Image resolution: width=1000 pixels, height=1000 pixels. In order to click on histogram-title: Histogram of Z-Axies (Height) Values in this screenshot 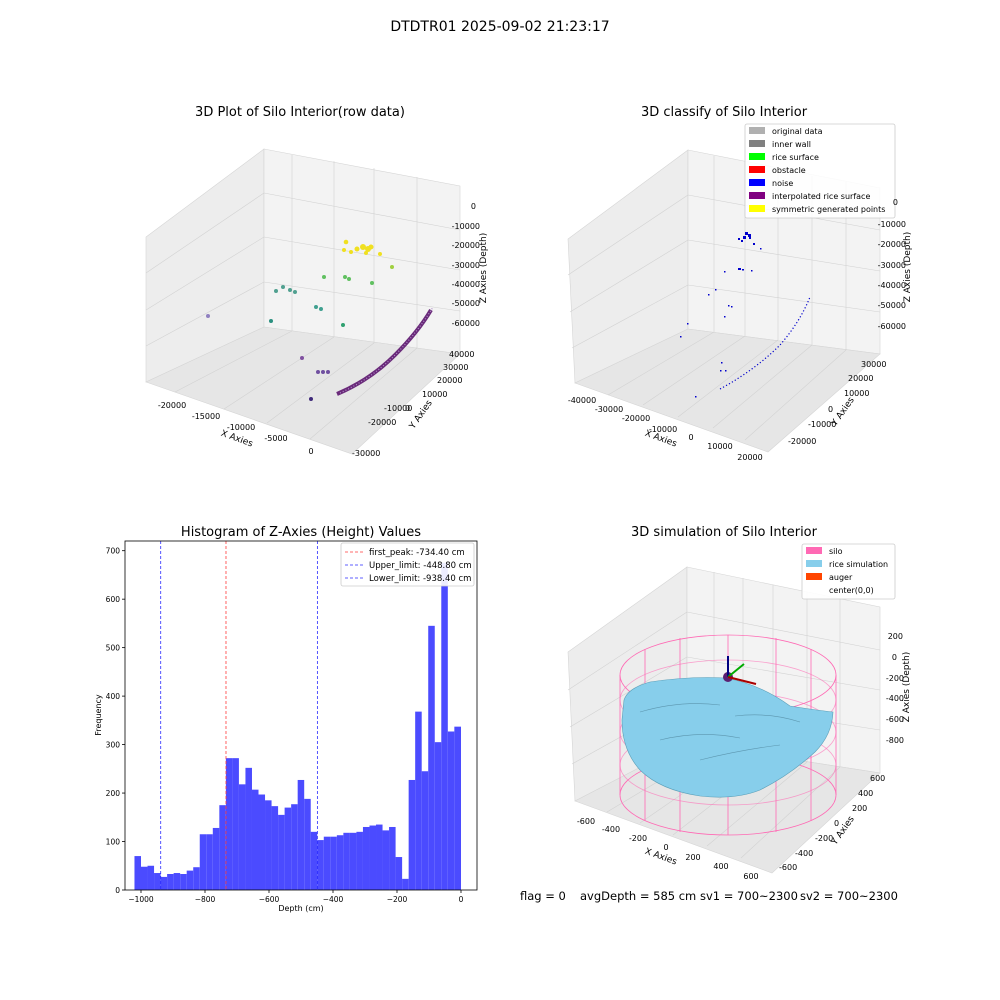, I will do `click(301, 532)`.